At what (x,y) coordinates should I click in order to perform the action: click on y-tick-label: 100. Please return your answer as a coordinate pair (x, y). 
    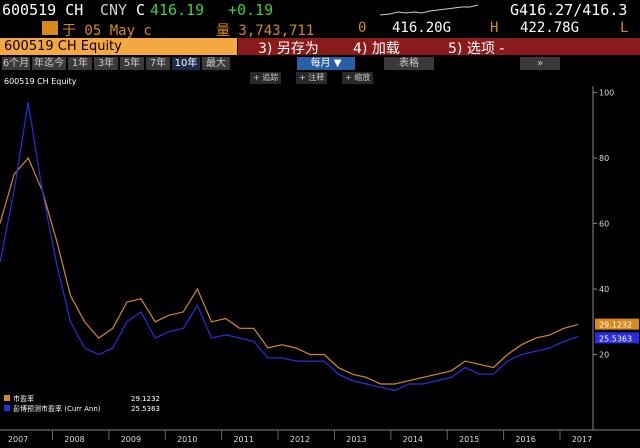
    Looking at the image, I should click on (606, 93).